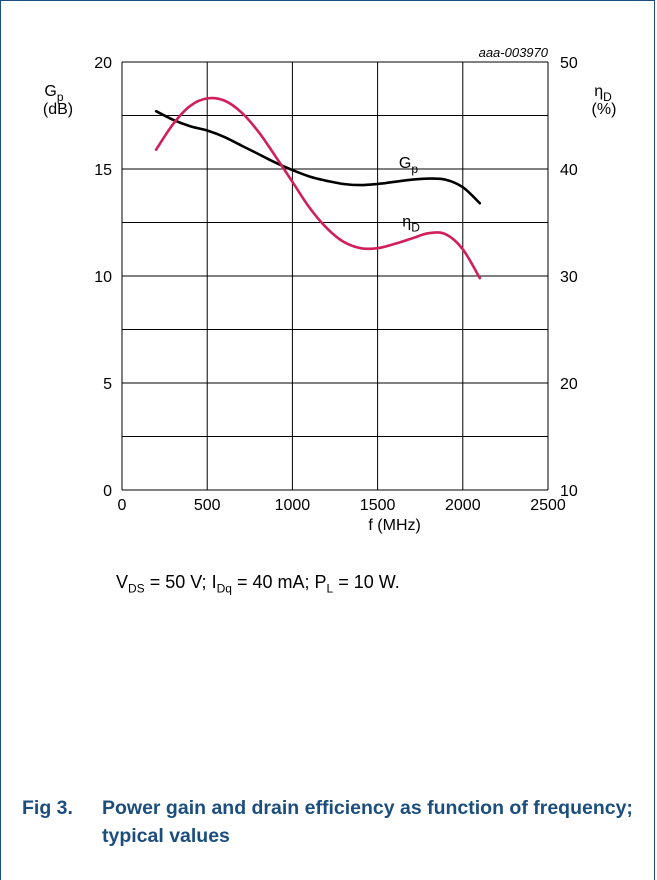 This screenshot has height=880, width=657. What do you see at coordinates (569, 491) in the screenshot?
I see `y-right-tick-label: 10` at bounding box center [569, 491].